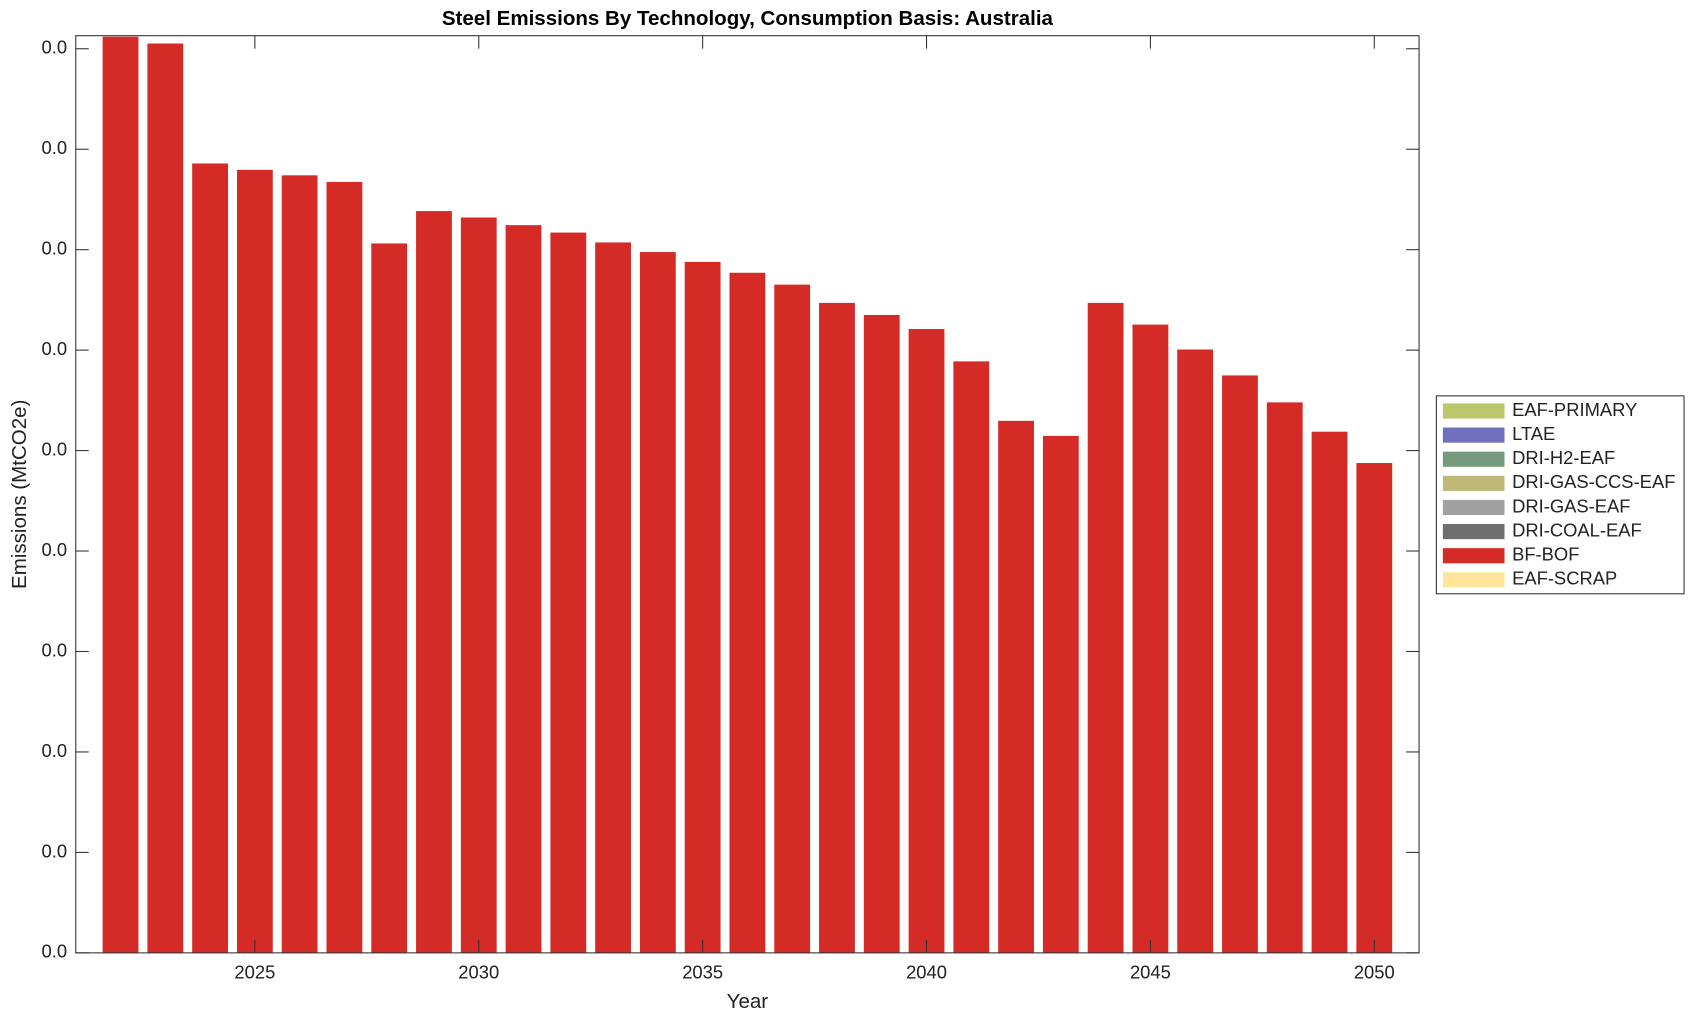 Image resolution: width=1696 pixels, height=1021 pixels. I want to click on legend-label: LTAE, so click(1533, 433).